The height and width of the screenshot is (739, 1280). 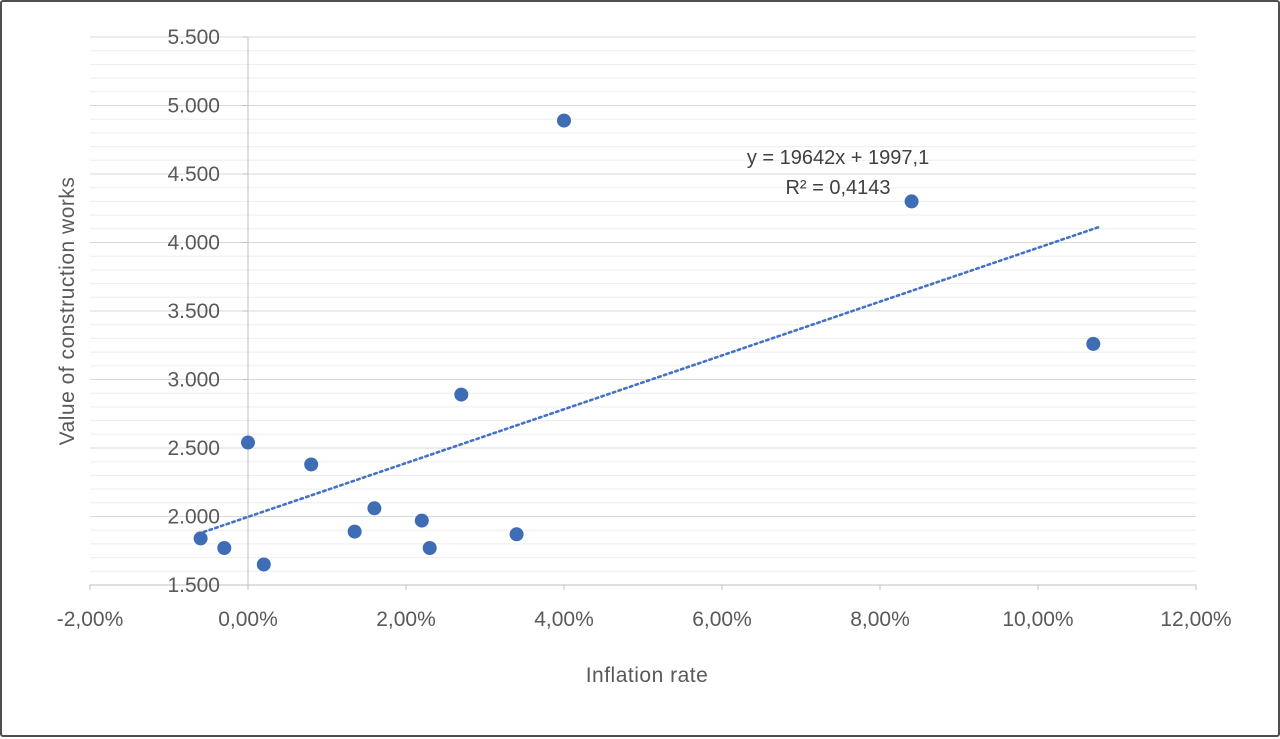 What do you see at coordinates (880, 619) in the screenshot?
I see `x-tick-label: 8,00%` at bounding box center [880, 619].